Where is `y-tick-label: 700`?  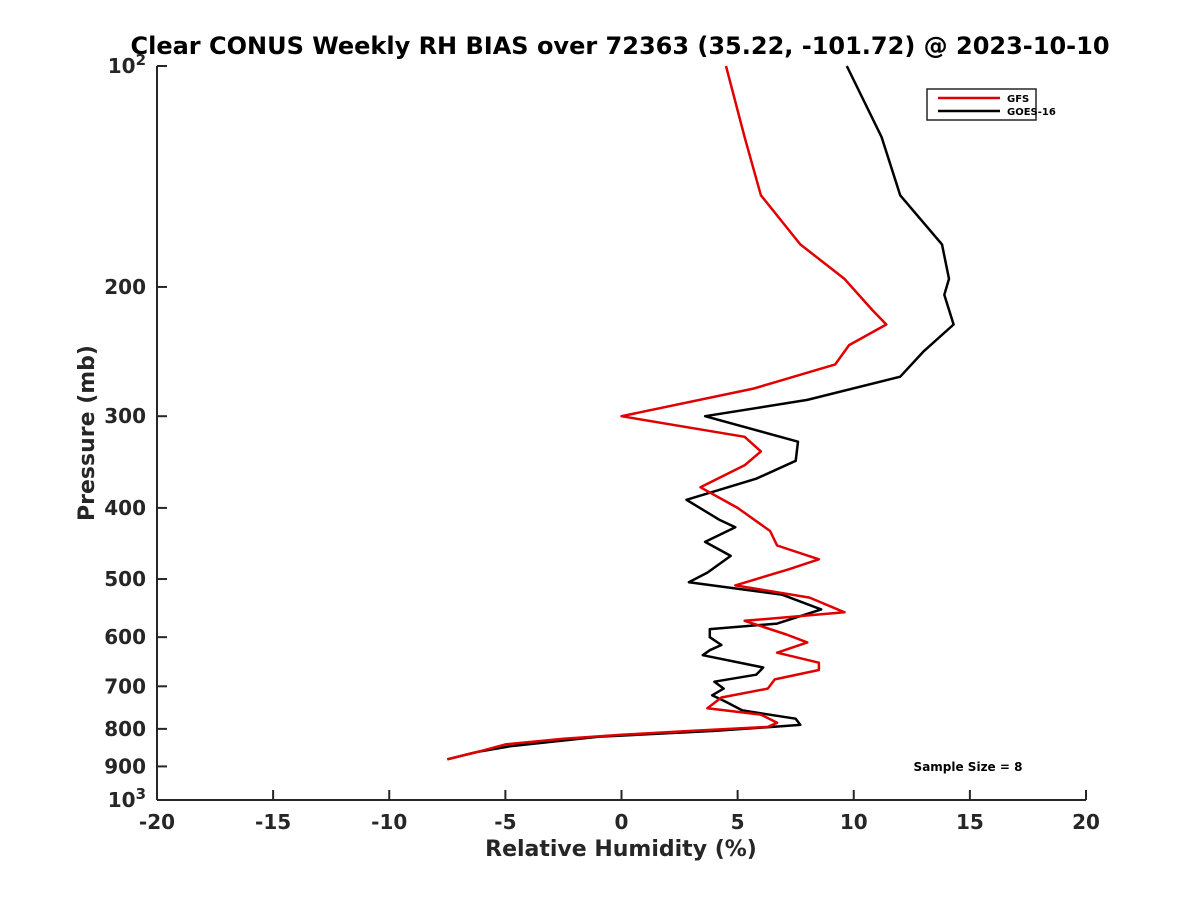 y-tick-label: 700 is located at coordinates (125, 686).